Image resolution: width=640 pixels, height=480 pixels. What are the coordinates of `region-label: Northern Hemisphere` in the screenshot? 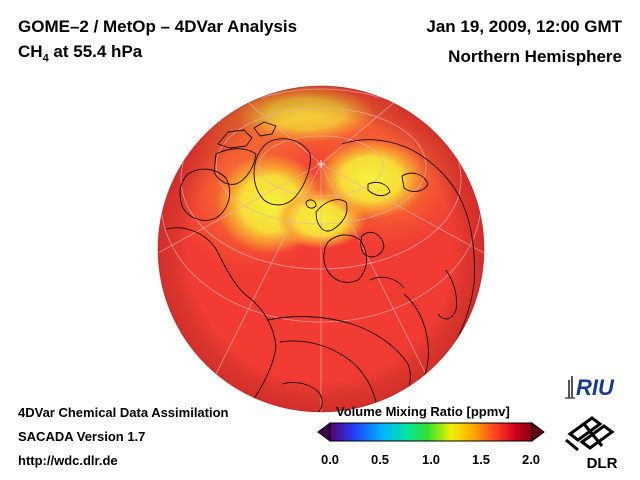 It's located at (535, 56).